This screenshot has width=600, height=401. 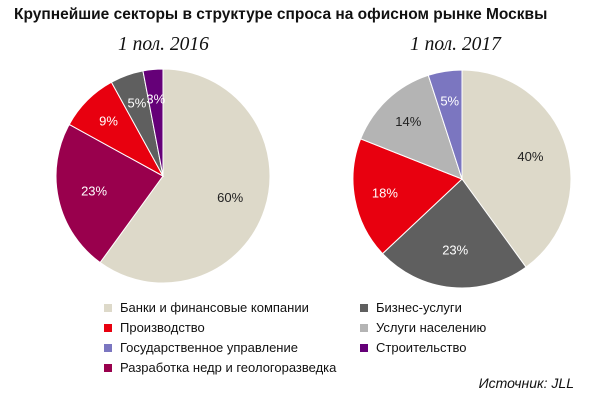 I want to click on legend-label: Производство, so click(x=162, y=327).